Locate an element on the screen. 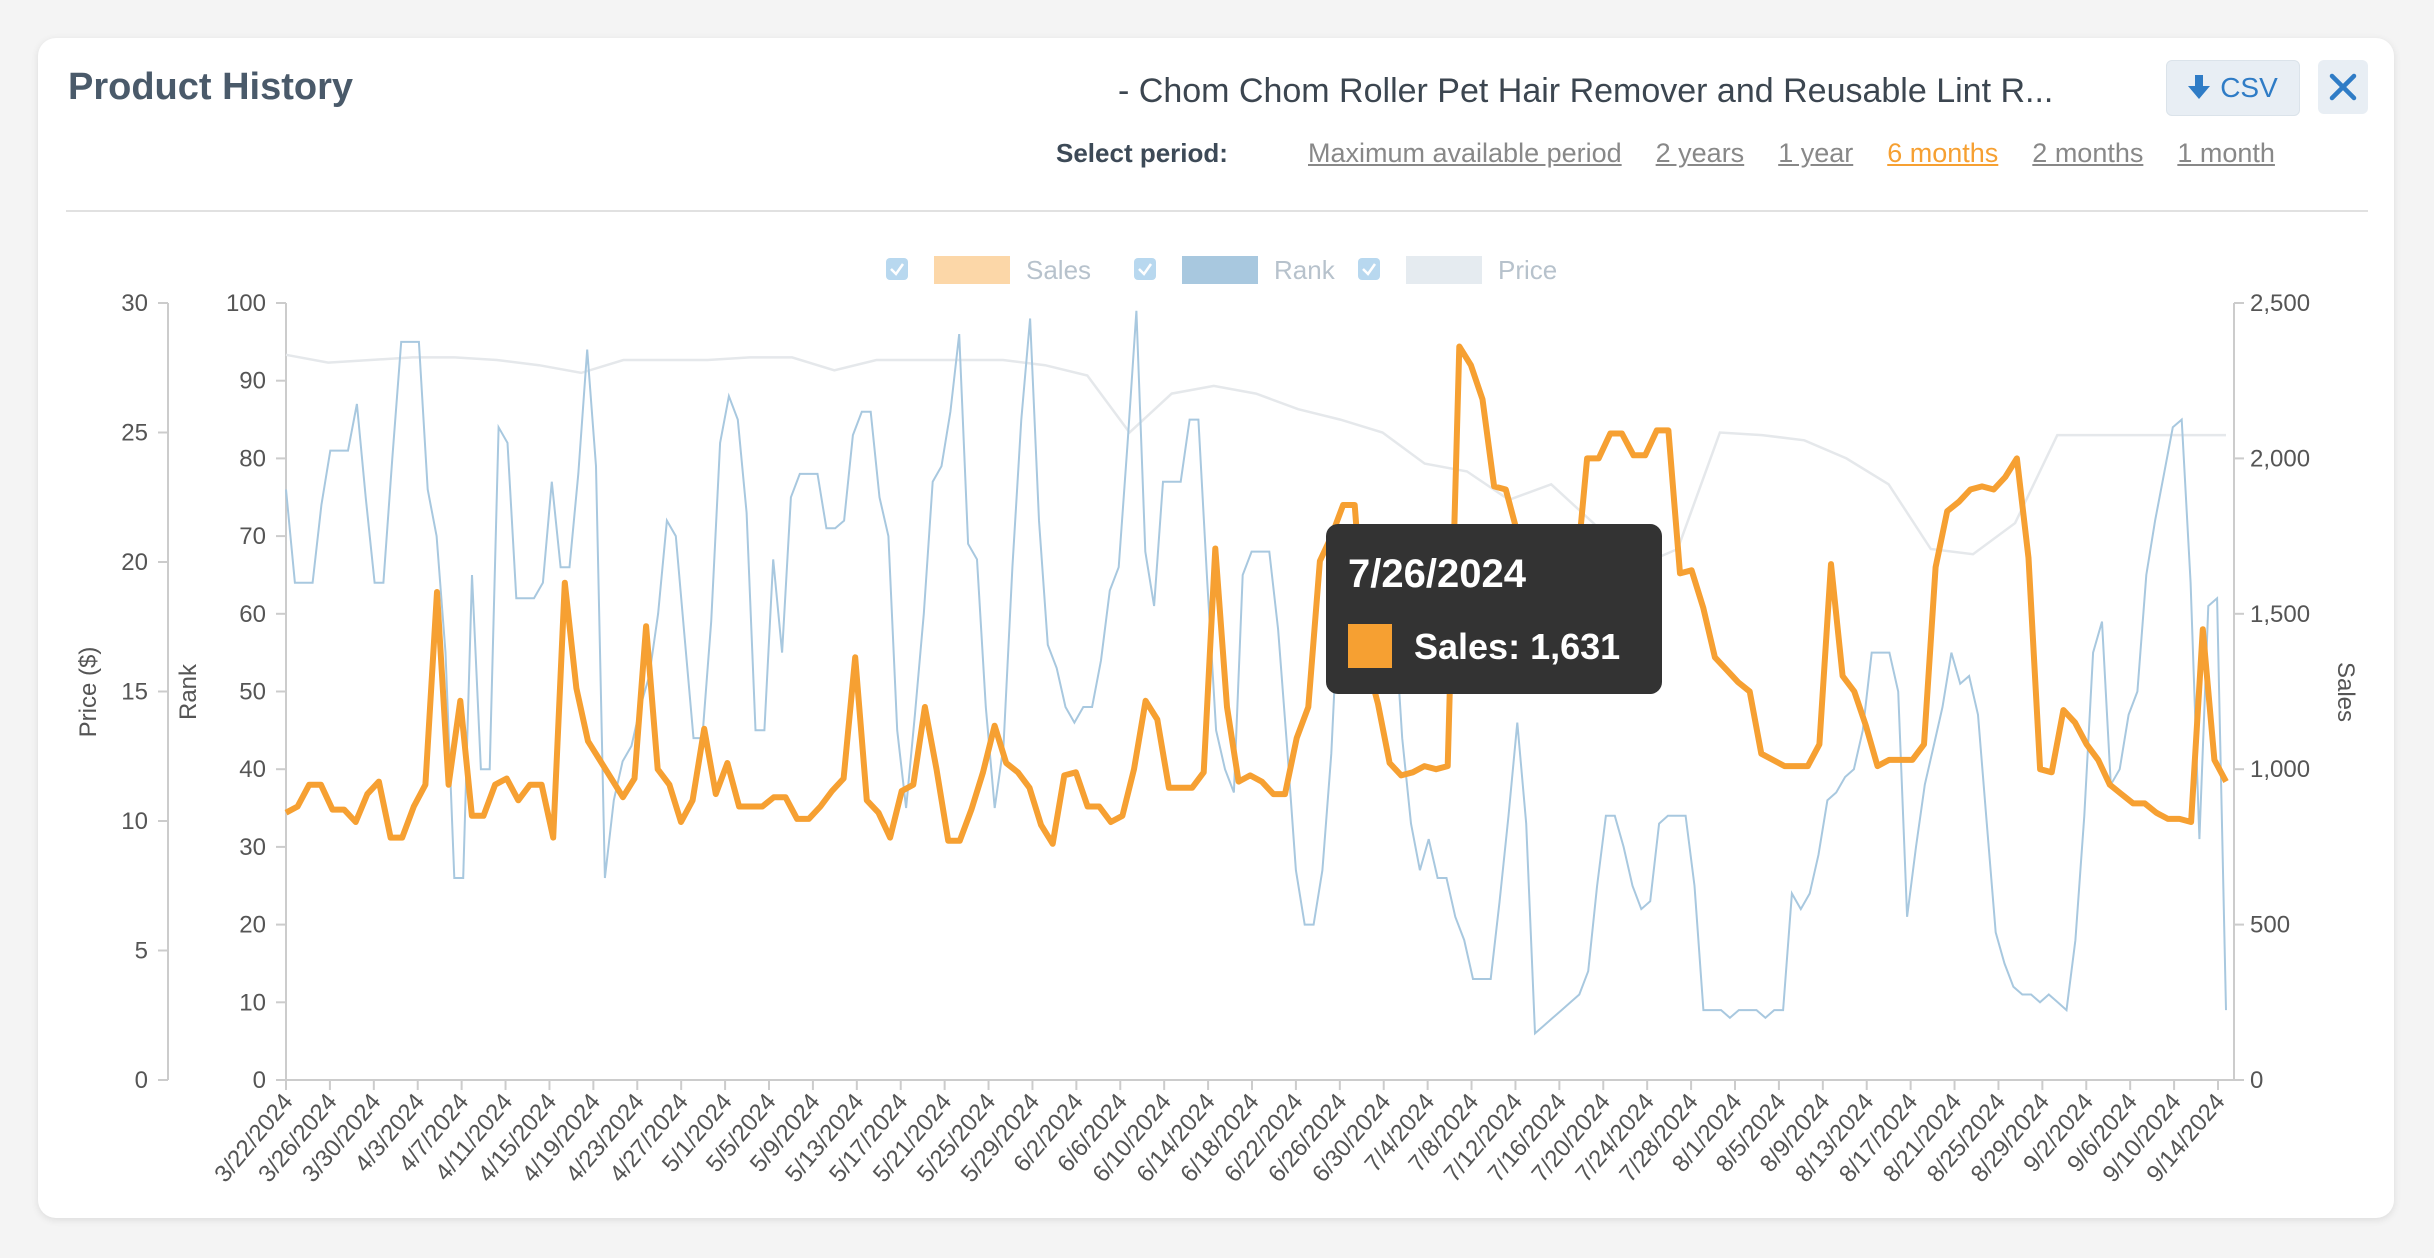  rank-axis-tick-label: 30 is located at coordinates (252, 847).